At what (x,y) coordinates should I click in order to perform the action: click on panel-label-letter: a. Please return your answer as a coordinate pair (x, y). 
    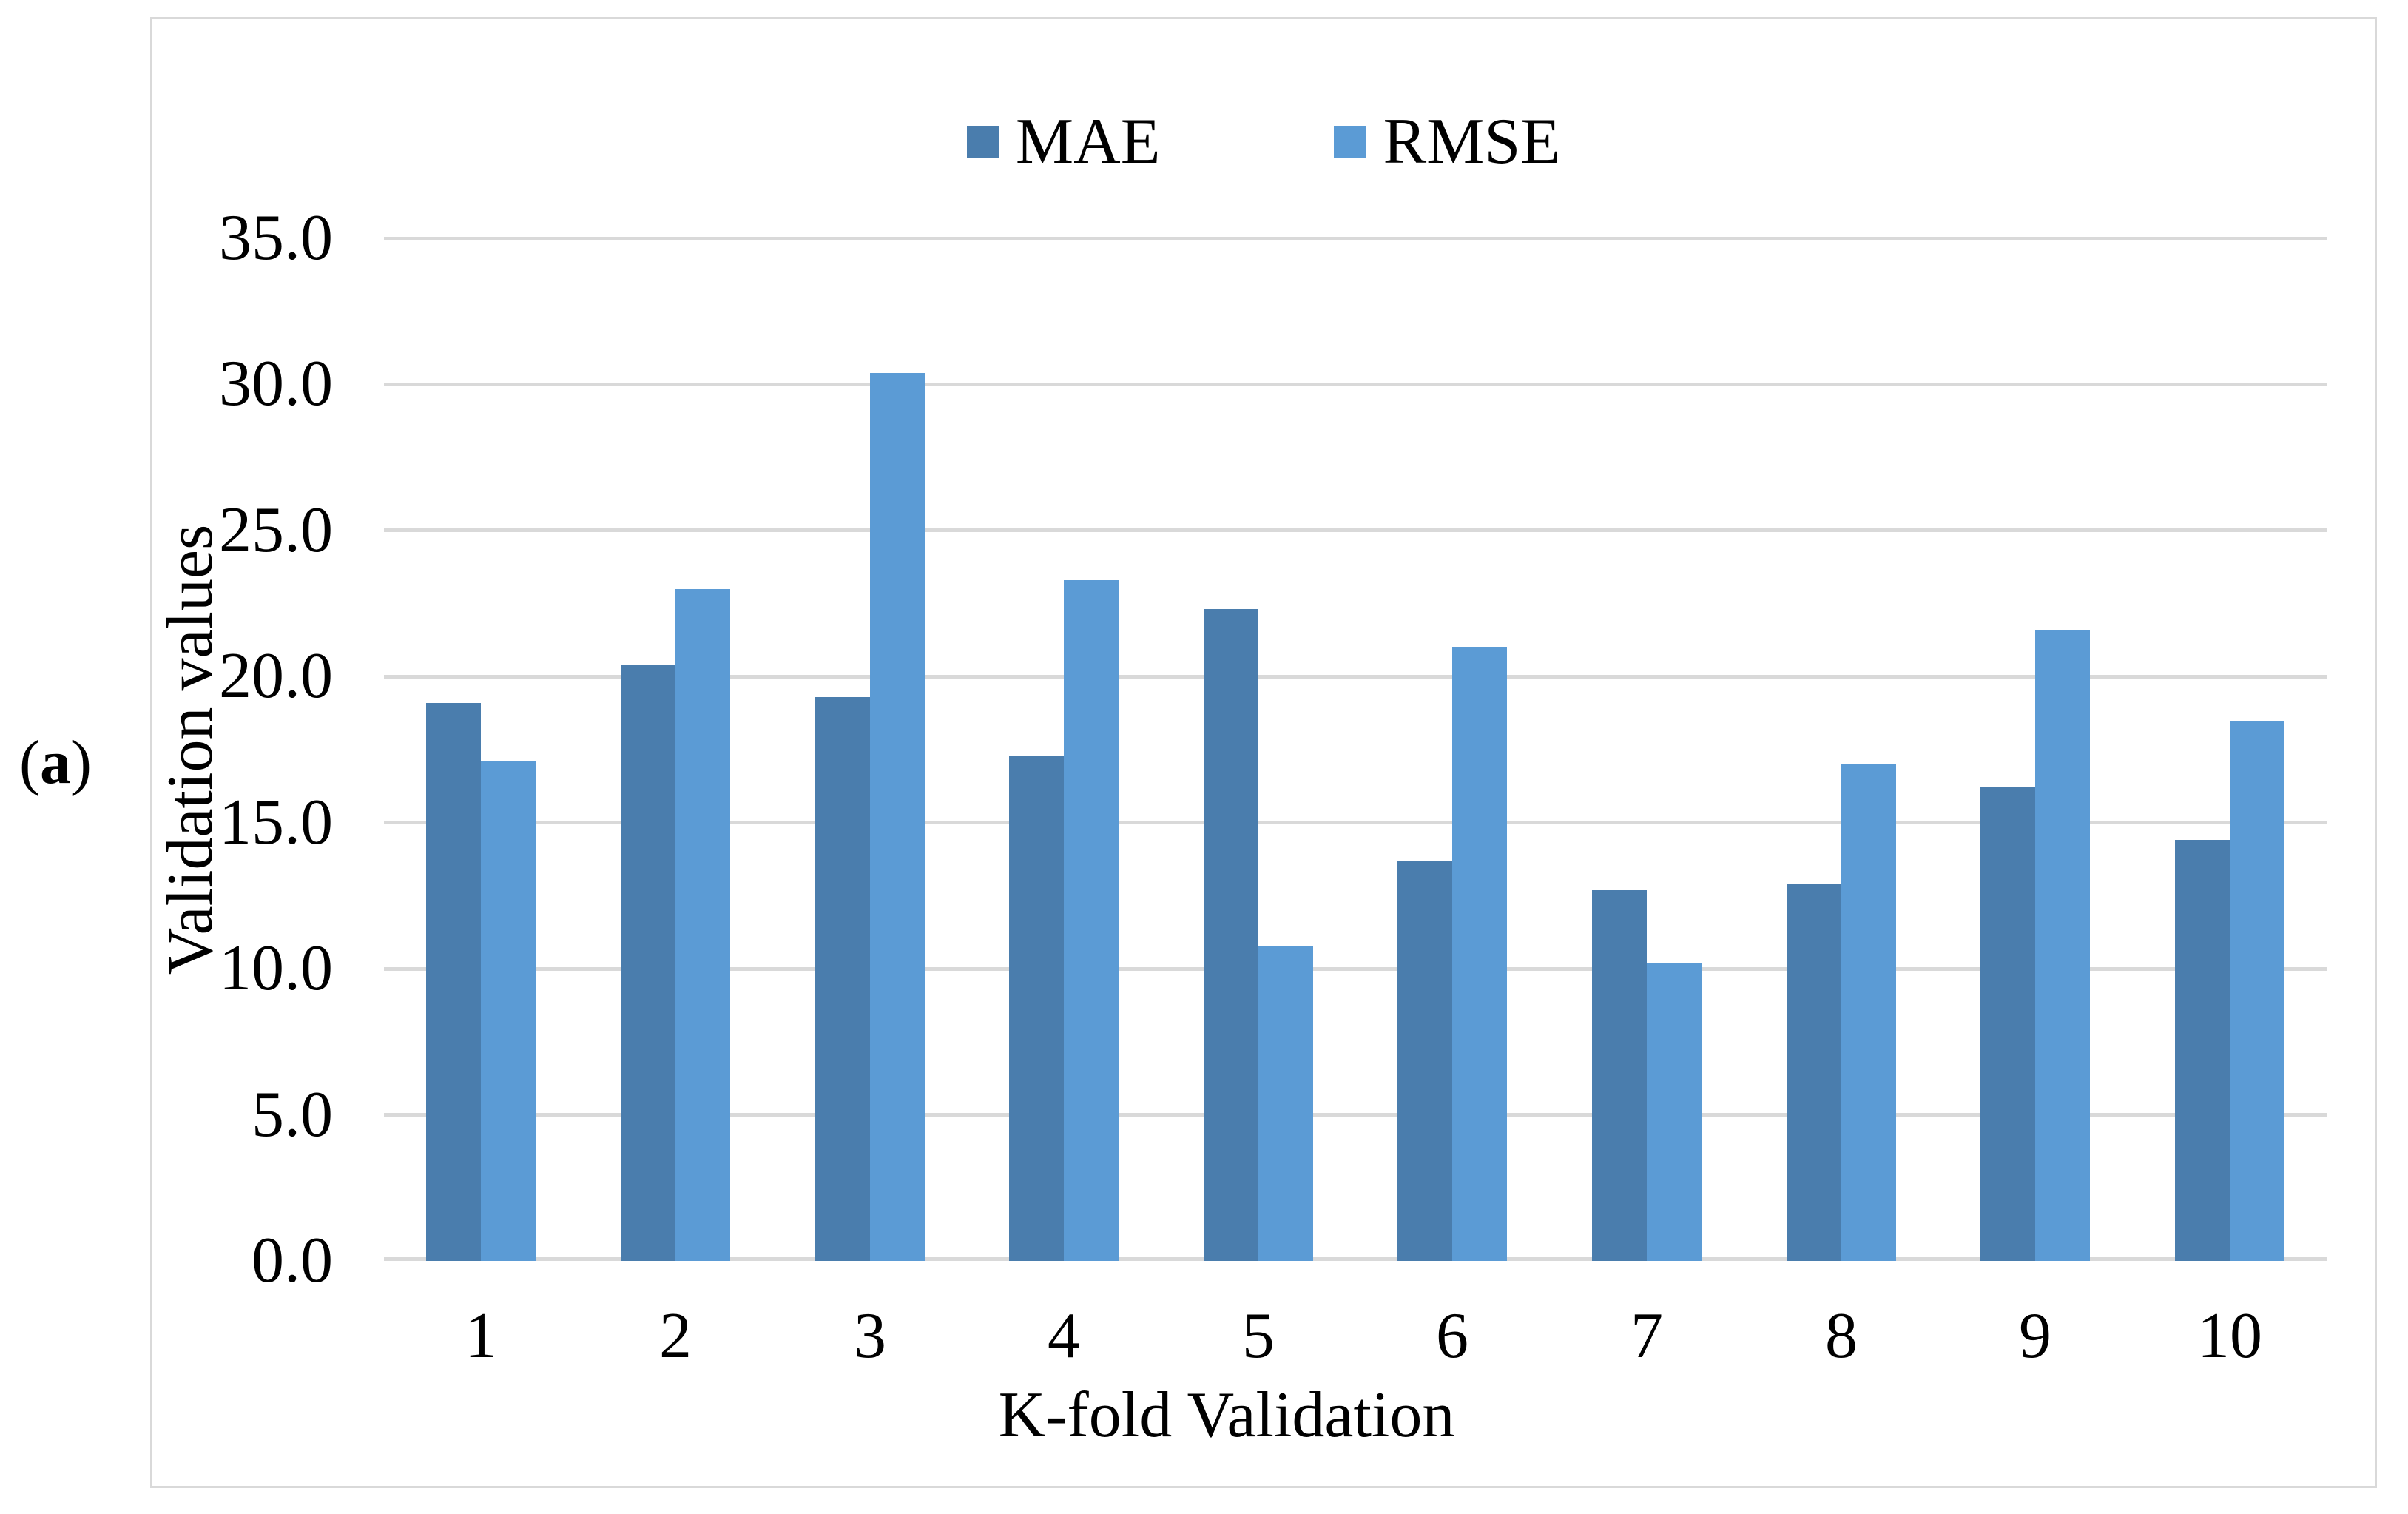
    Looking at the image, I should click on (55, 763).